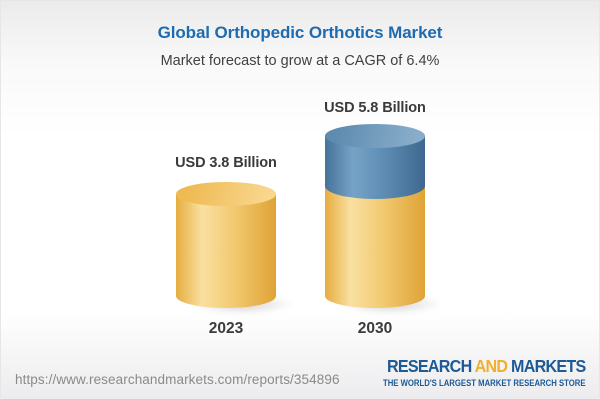  Describe the element at coordinates (548, 366) in the screenshot. I see `logo-word-markets: MARKETS` at that location.